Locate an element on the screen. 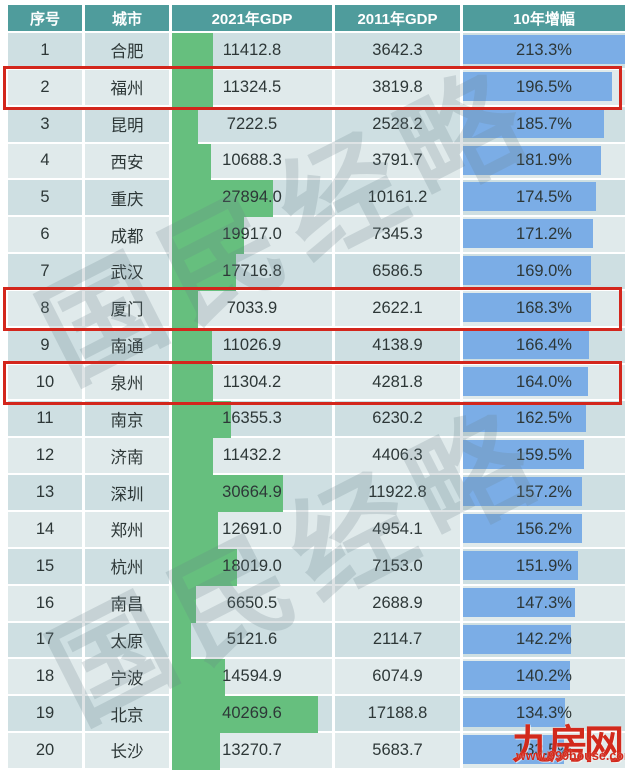 This screenshot has height=770, width=625. gdp2011-cell: 11922.8 is located at coordinates (397, 492).